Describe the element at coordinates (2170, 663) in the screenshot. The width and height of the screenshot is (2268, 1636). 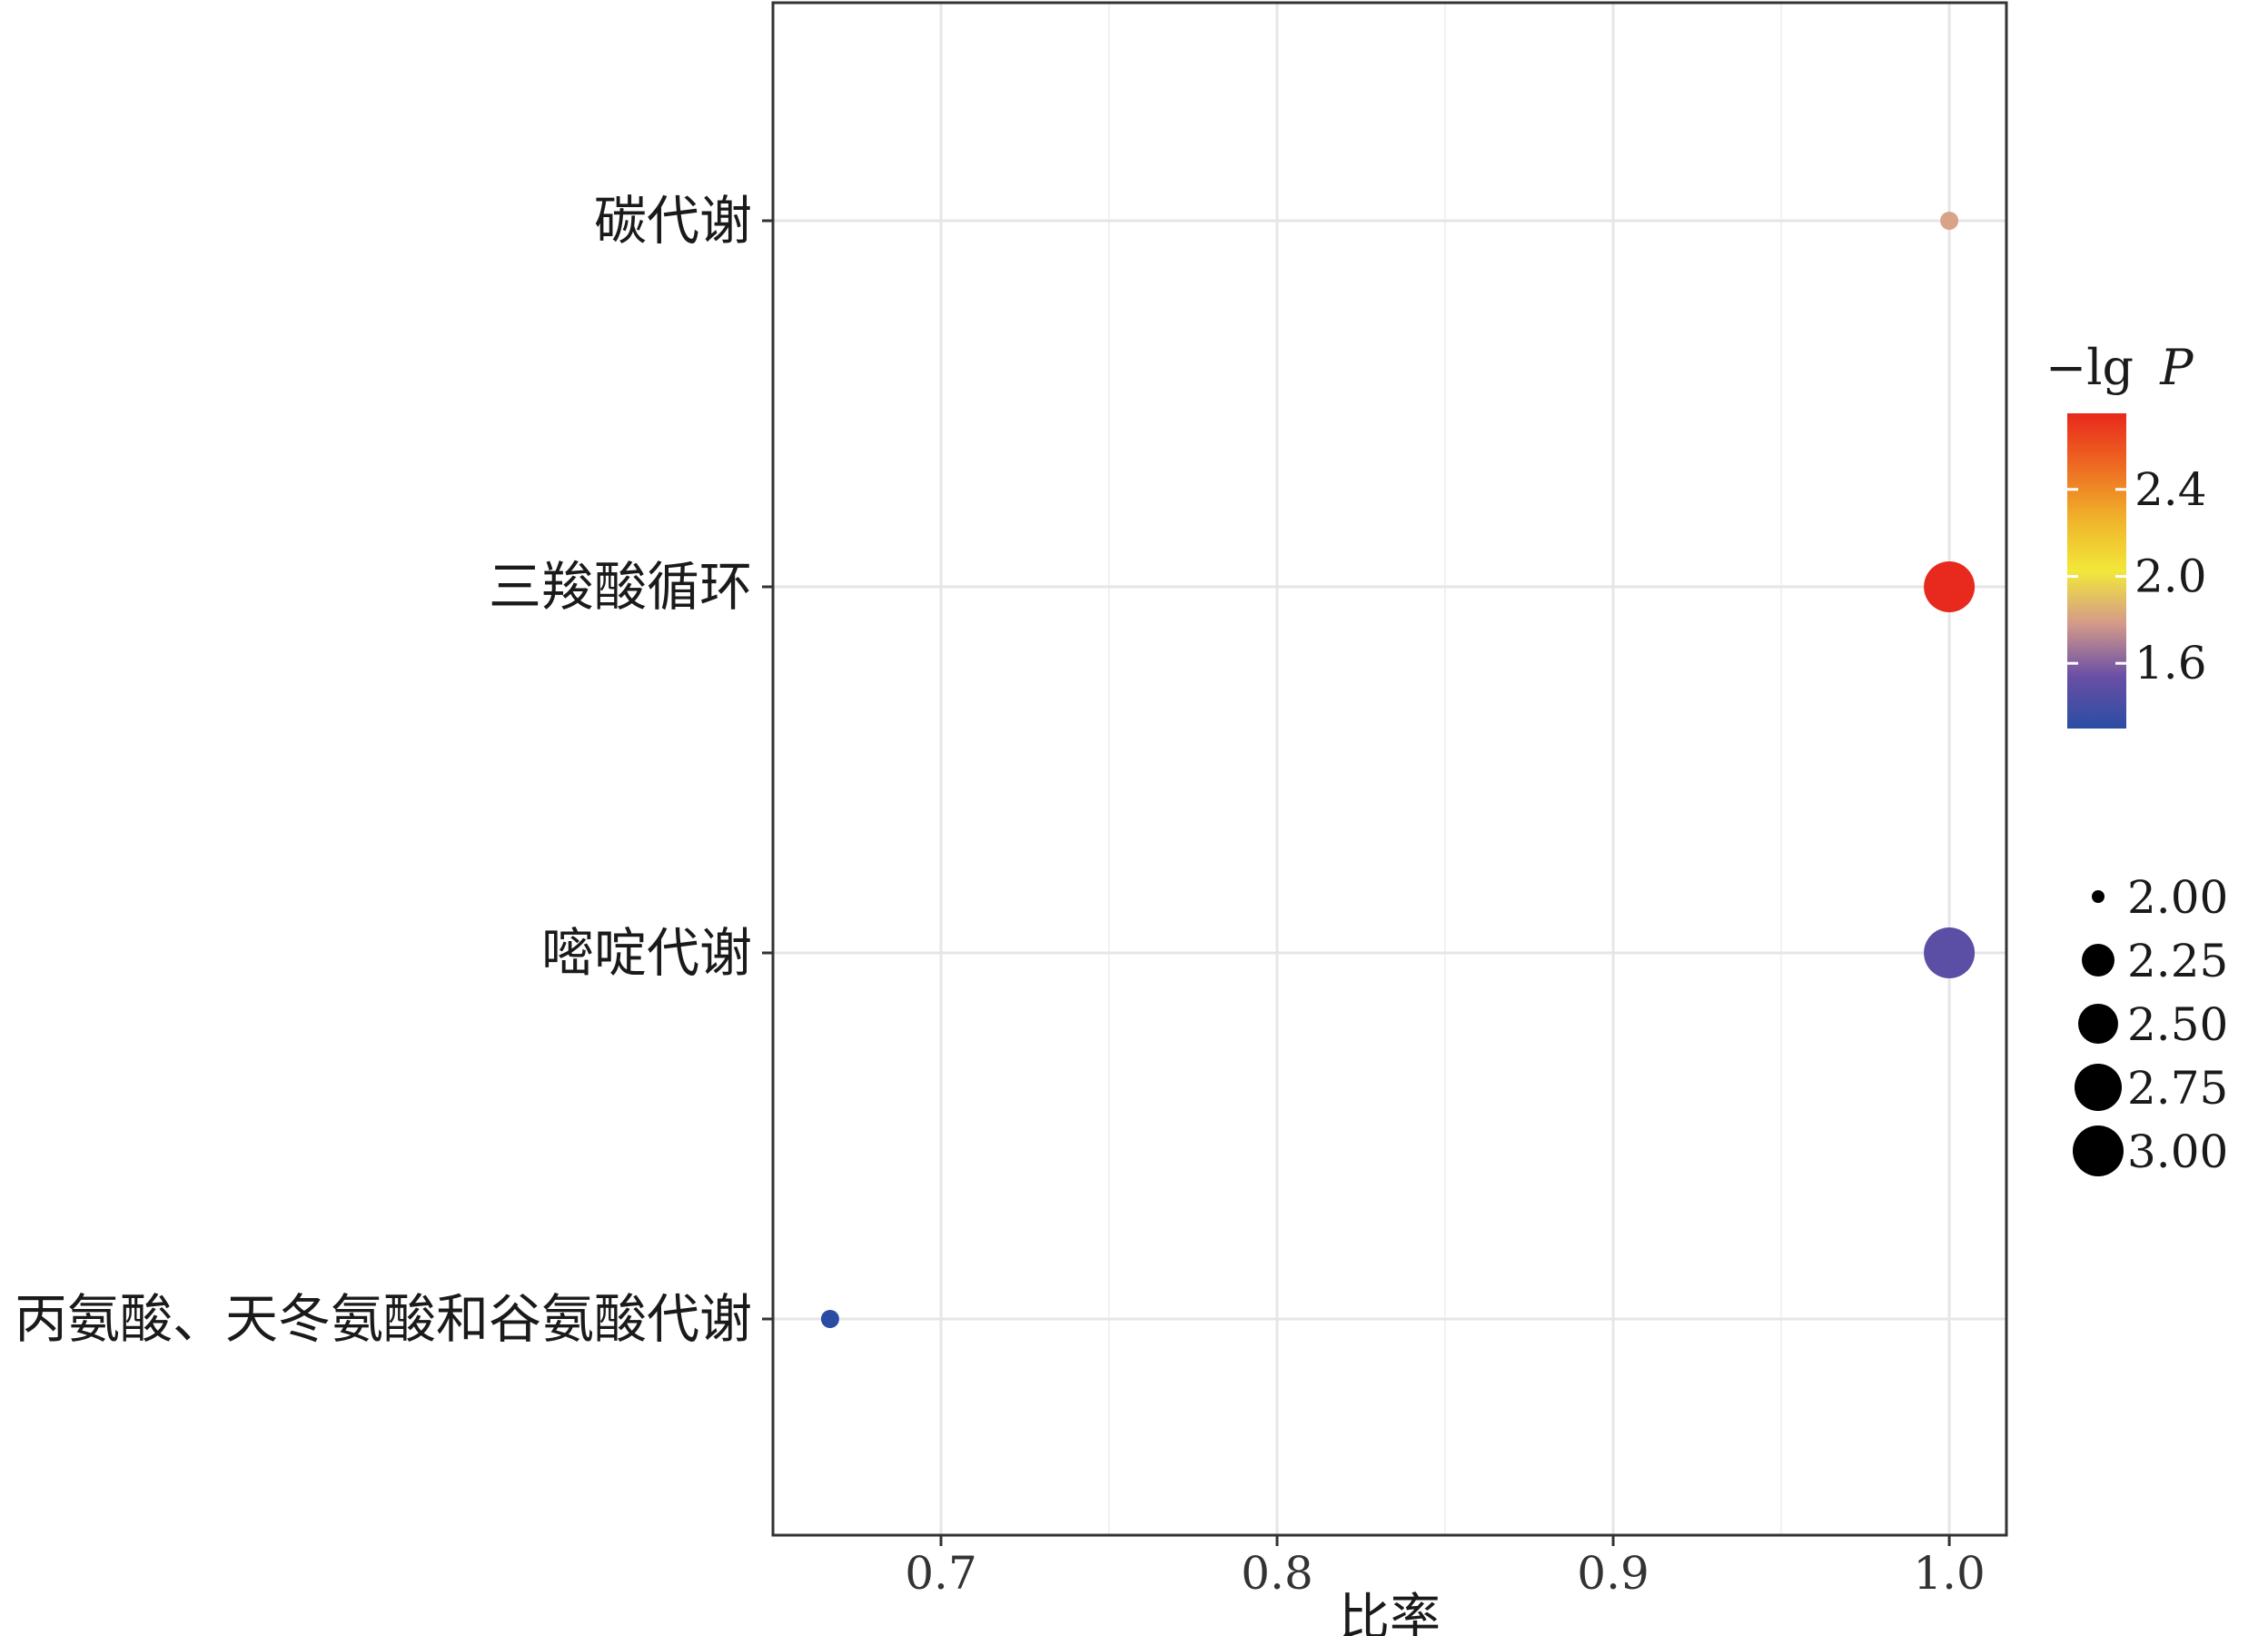
I see `color-legend-label: 1.6` at that location.